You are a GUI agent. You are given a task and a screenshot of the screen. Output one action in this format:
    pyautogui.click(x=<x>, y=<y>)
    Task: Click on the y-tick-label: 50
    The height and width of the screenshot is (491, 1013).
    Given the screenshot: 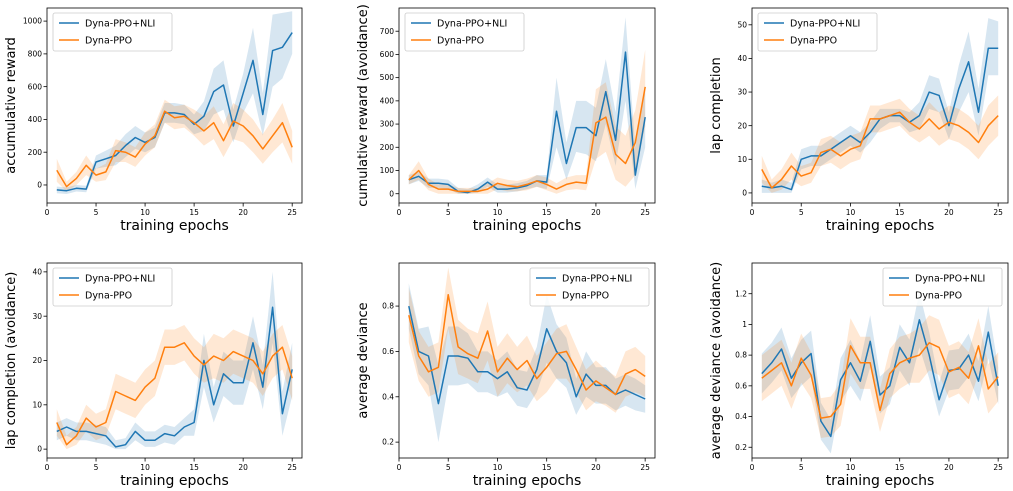 What is the action you would take?
    pyautogui.click(x=742, y=24)
    